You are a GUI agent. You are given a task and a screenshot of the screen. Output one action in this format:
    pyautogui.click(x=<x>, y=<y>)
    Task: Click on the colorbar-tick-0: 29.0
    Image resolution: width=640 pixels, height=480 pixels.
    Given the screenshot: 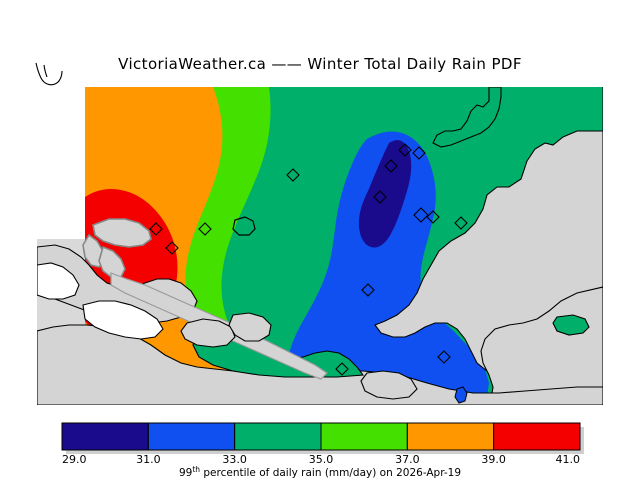 What is the action you would take?
    pyautogui.click(x=74, y=459)
    